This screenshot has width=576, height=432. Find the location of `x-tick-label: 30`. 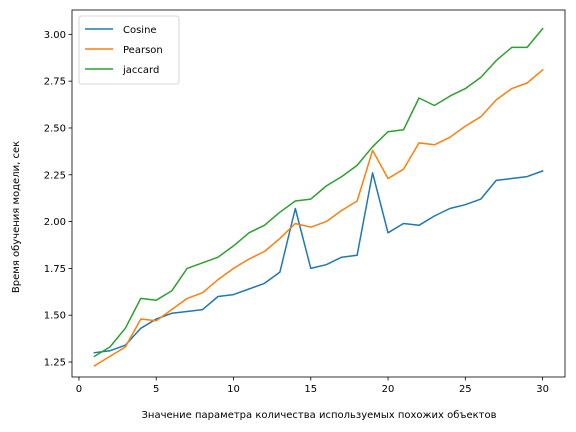

x-tick-label: 30 is located at coordinates (542, 389).